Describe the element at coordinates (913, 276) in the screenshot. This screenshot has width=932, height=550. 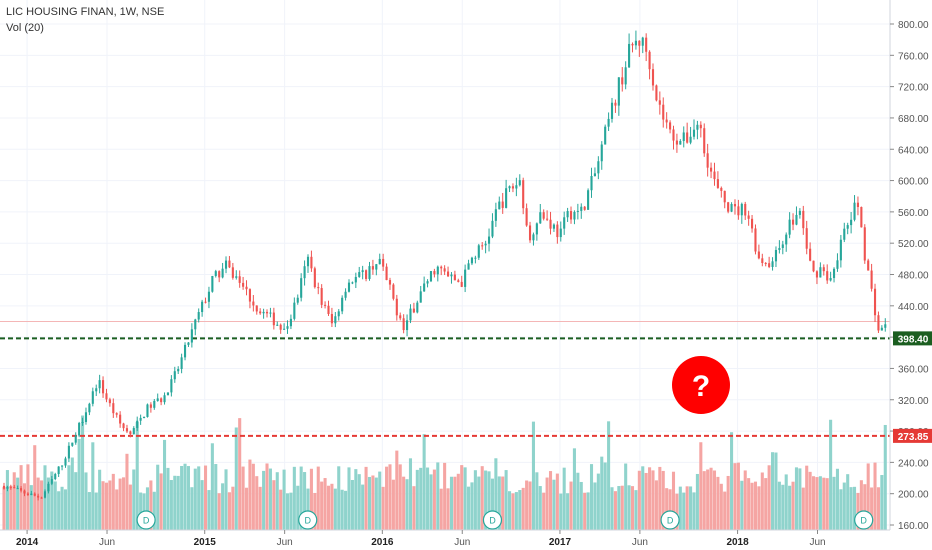
I see `price-tick-label: 480.00` at that location.